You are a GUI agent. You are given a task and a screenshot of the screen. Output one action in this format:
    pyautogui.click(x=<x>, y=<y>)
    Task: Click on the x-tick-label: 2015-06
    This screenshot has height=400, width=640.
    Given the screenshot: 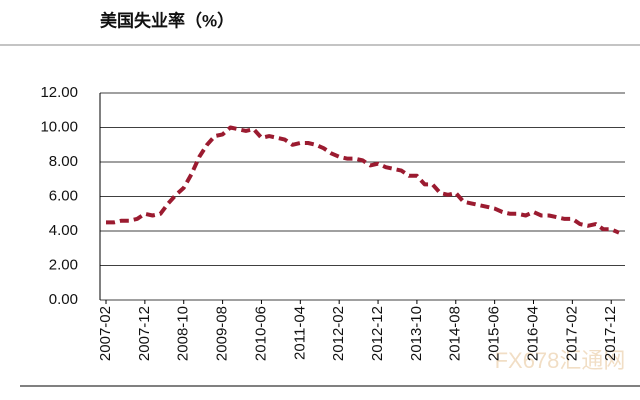 What is the action you would take?
    pyautogui.click(x=494, y=333)
    